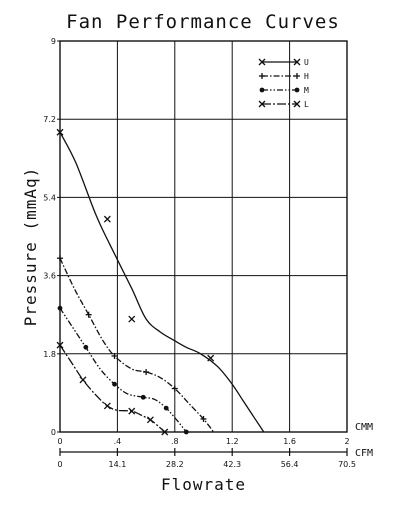 Image resolution: width=400 pixels, height=506 pixels. I want to click on y-tick-label: 1.8, so click(49, 354).